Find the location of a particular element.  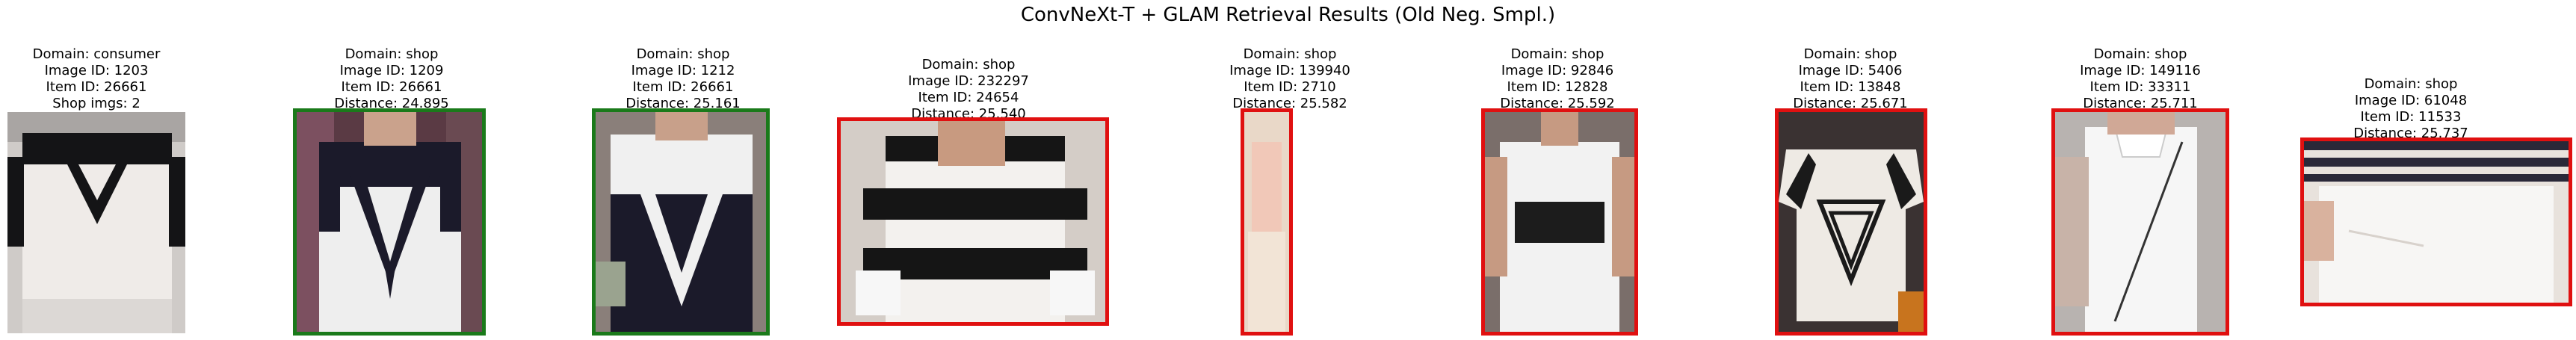

result-image-id: Image ID: 232297 is located at coordinates (969, 81).